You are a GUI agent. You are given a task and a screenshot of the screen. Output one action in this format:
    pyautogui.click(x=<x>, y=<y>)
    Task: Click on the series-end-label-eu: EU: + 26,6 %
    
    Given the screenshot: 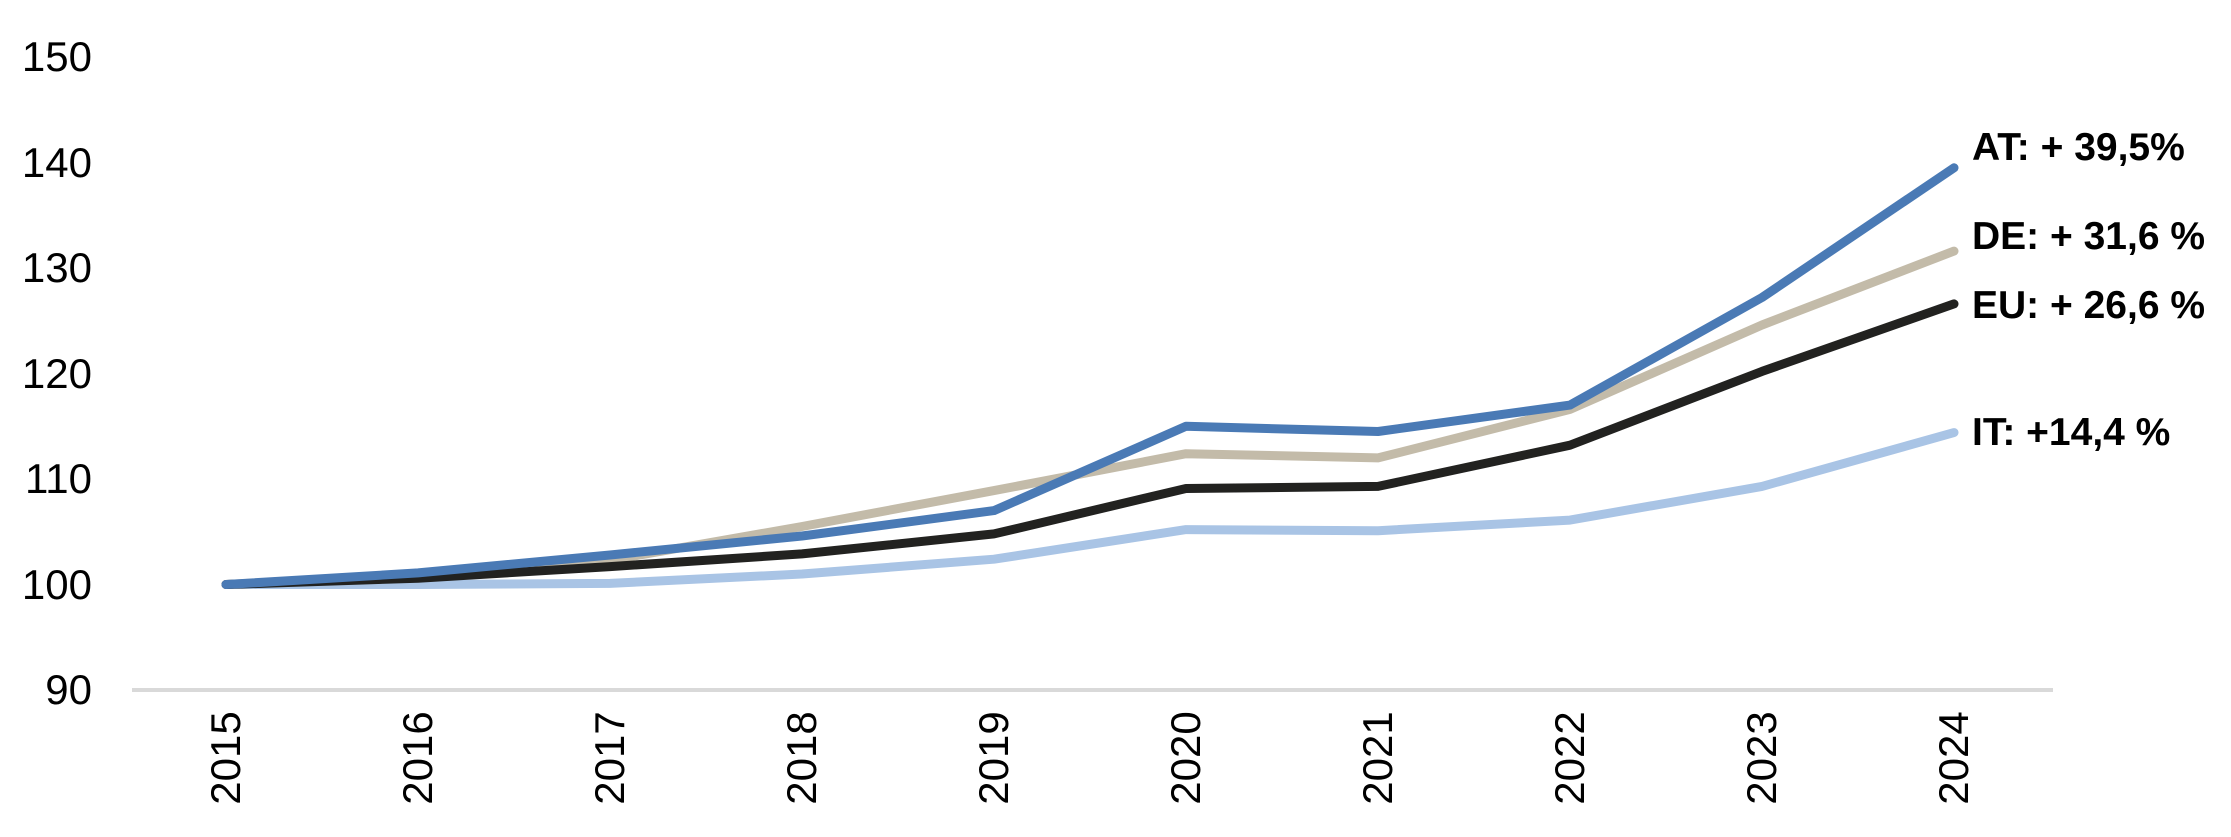 What is the action you would take?
    pyautogui.click(x=2089, y=305)
    